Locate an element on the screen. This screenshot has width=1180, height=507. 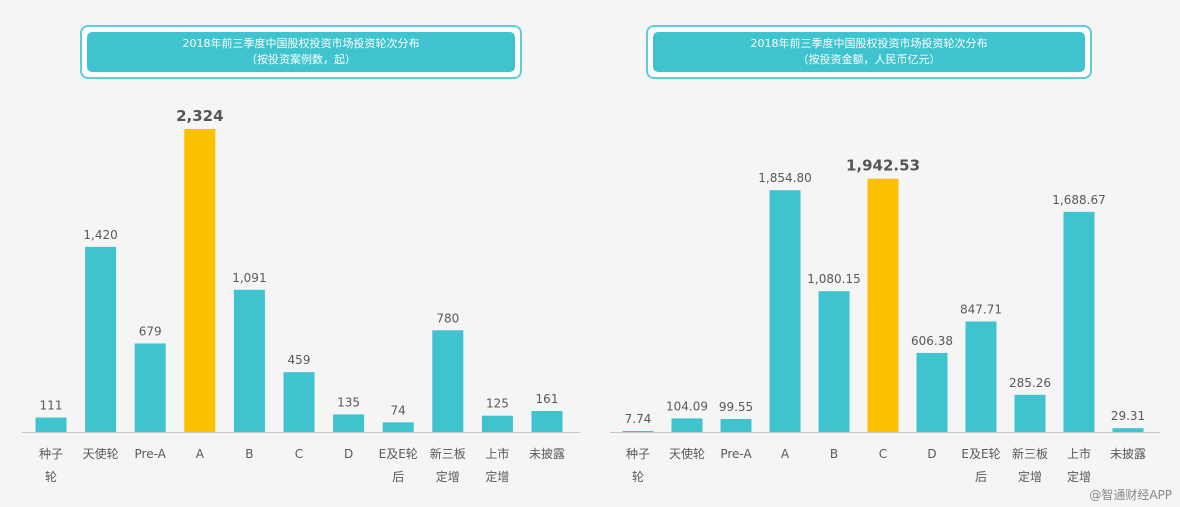
chart-subtitle-left: （按投资案例数，起） is located at coordinates (301, 59).